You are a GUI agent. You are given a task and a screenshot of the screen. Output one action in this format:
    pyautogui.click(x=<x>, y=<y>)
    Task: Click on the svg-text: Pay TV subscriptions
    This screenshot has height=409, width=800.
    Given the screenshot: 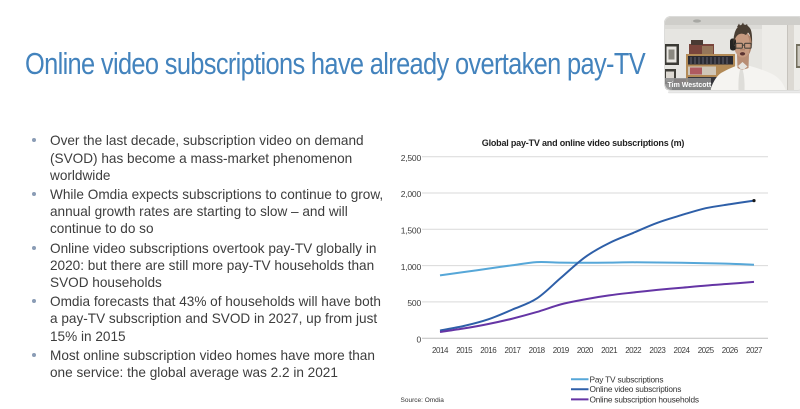 What is the action you would take?
    pyautogui.click(x=627, y=379)
    